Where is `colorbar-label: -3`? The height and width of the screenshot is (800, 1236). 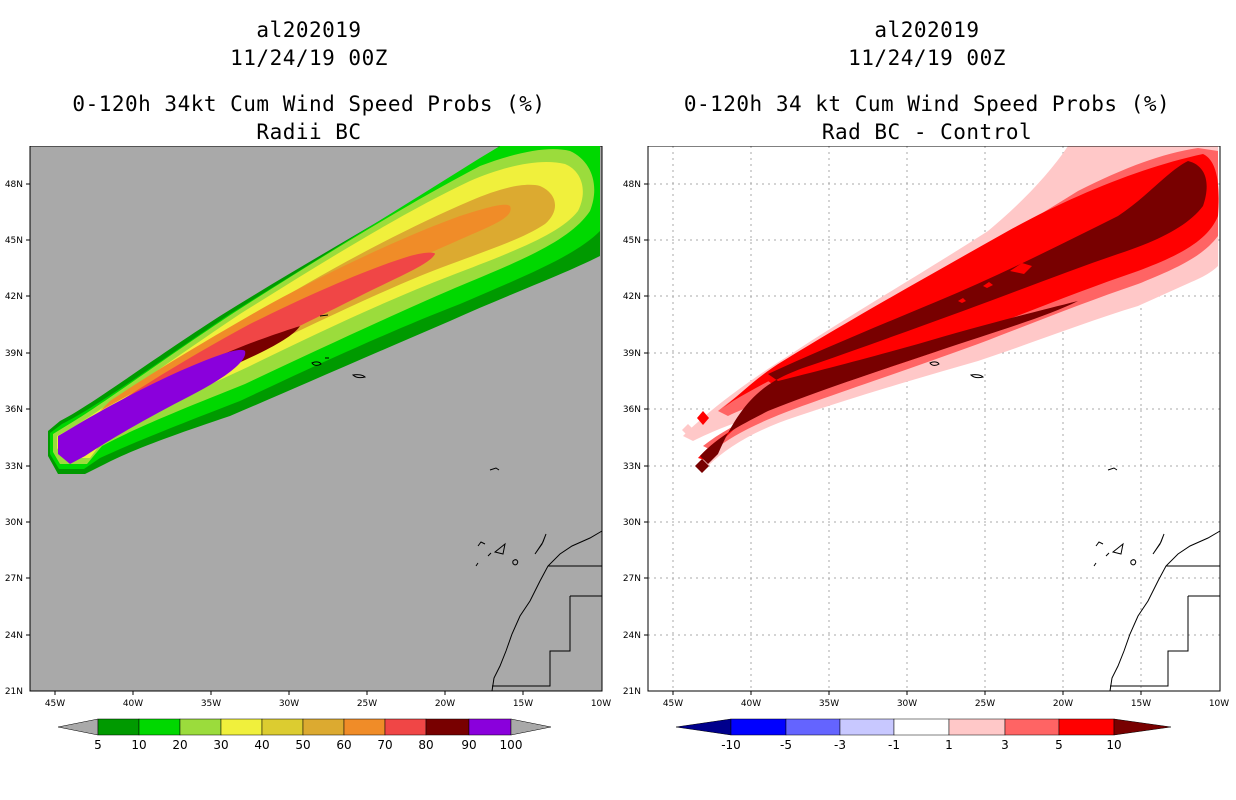 colorbar-label: -3 is located at coordinates (840, 745).